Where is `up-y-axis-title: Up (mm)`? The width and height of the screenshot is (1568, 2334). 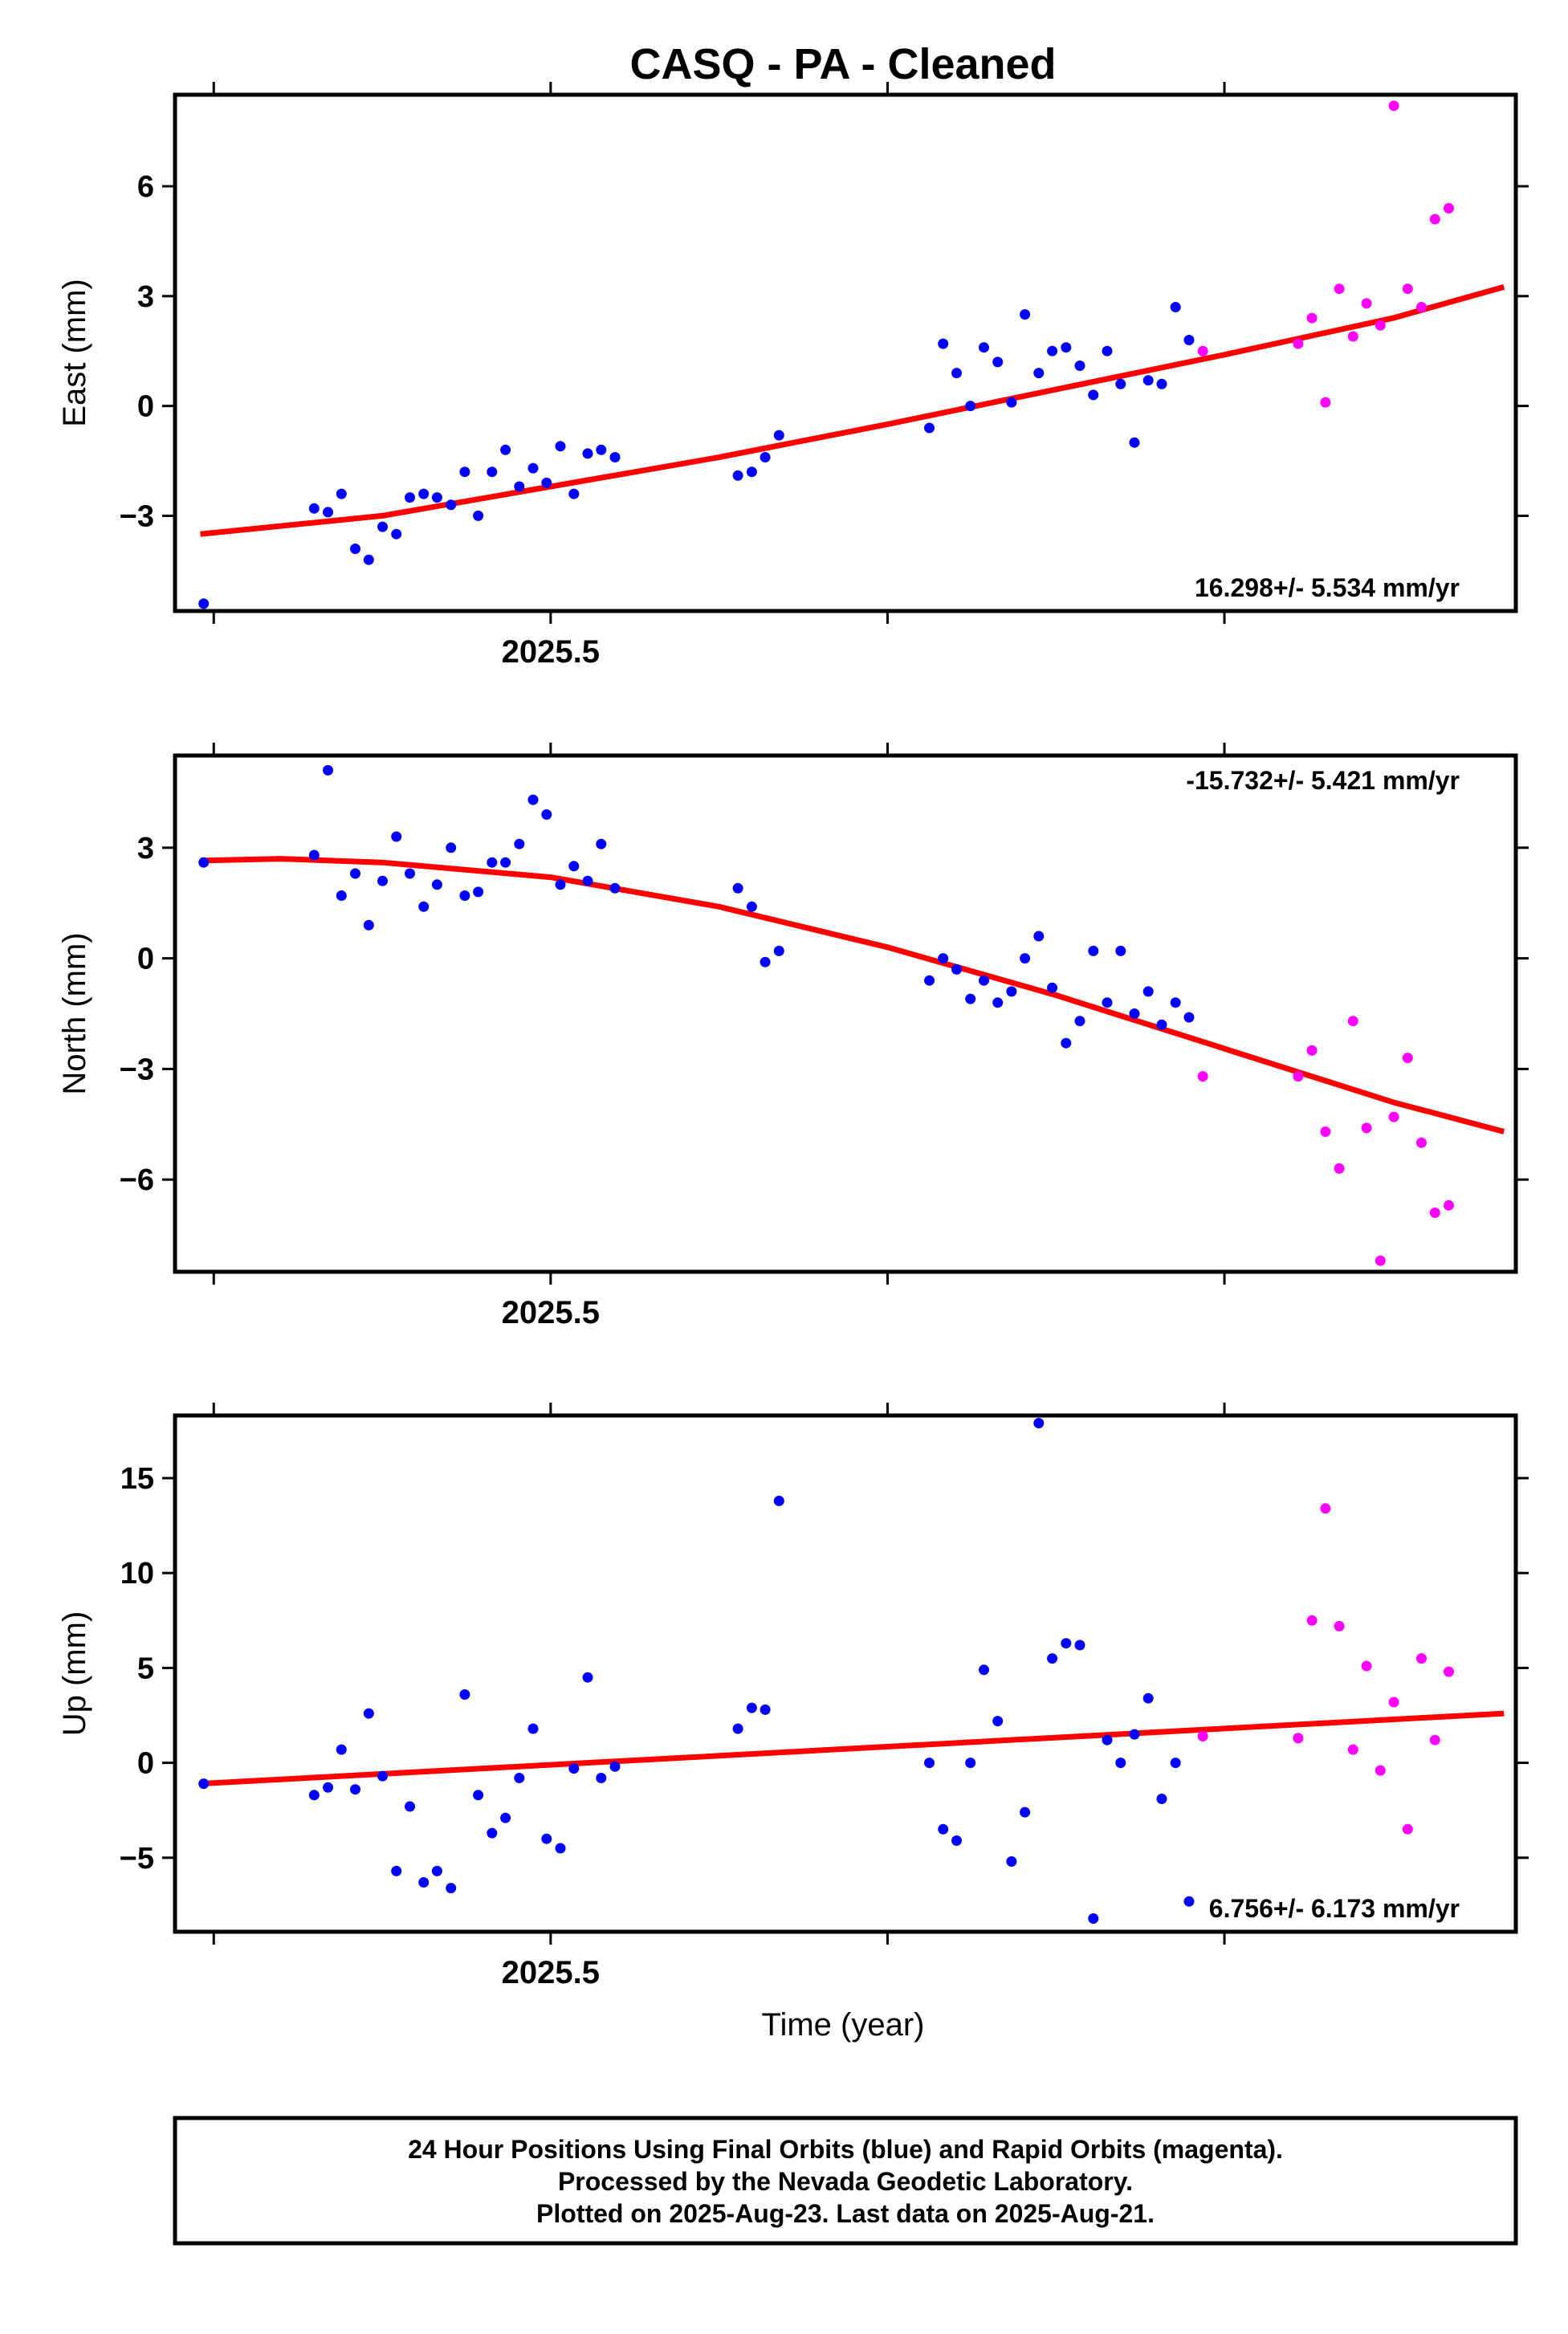 up-y-axis-title: Up (mm) is located at coordinates (74, 1674).